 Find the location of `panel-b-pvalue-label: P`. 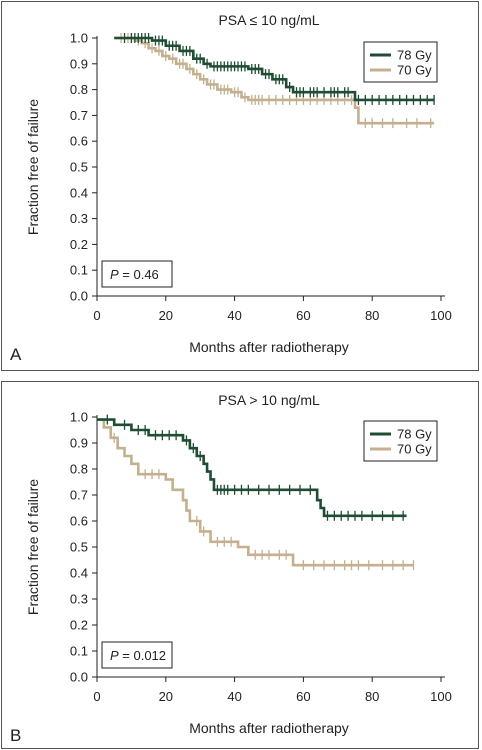

panel-b-pvalue-label: P is located at coordinates (114, 655).